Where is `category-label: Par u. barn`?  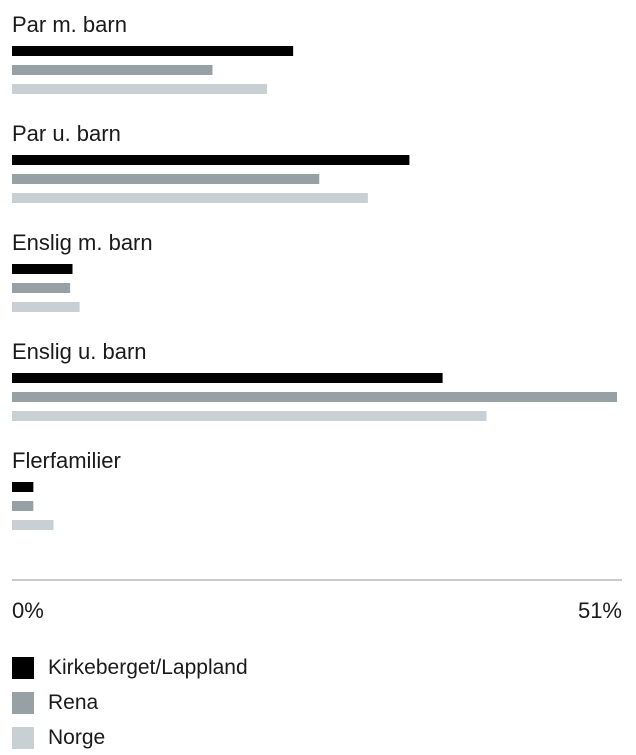 category-label: Par u. barn is located at coordinates (66, 133).